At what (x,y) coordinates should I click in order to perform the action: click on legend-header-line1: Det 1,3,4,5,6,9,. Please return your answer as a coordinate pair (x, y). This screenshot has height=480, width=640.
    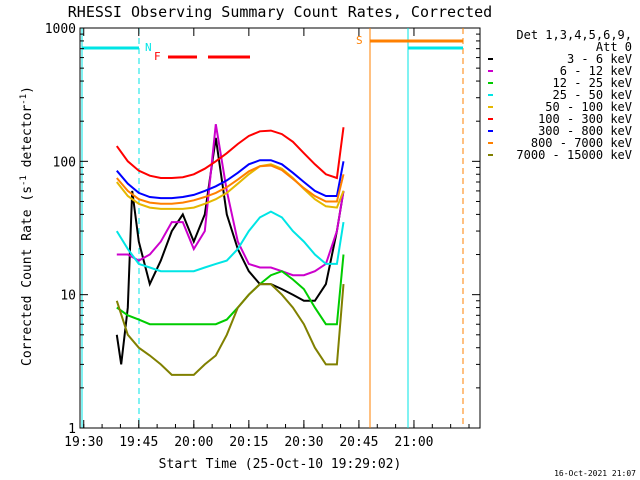
    Looking at the image, I should click on (574, 35).